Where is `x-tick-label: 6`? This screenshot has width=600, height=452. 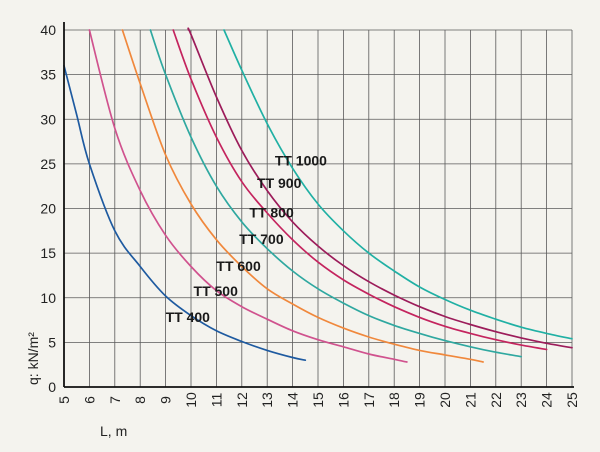
x-tick-label: 6 is located at coordinates (89, 400).